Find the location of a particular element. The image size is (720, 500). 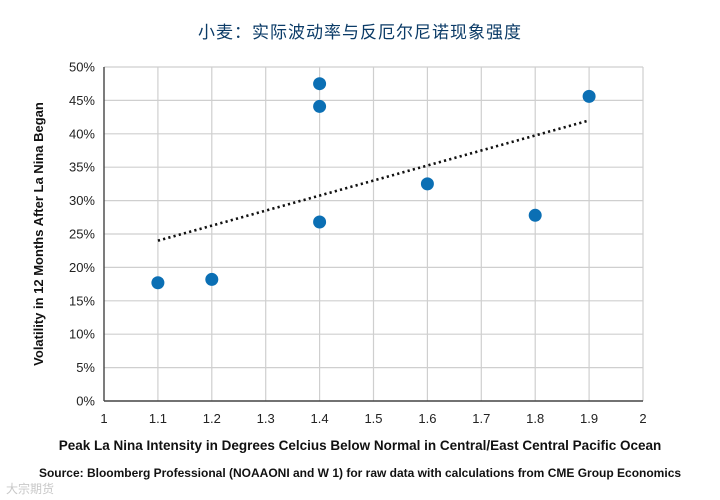

y-tick: 40% is located at coordinates (82, 133).